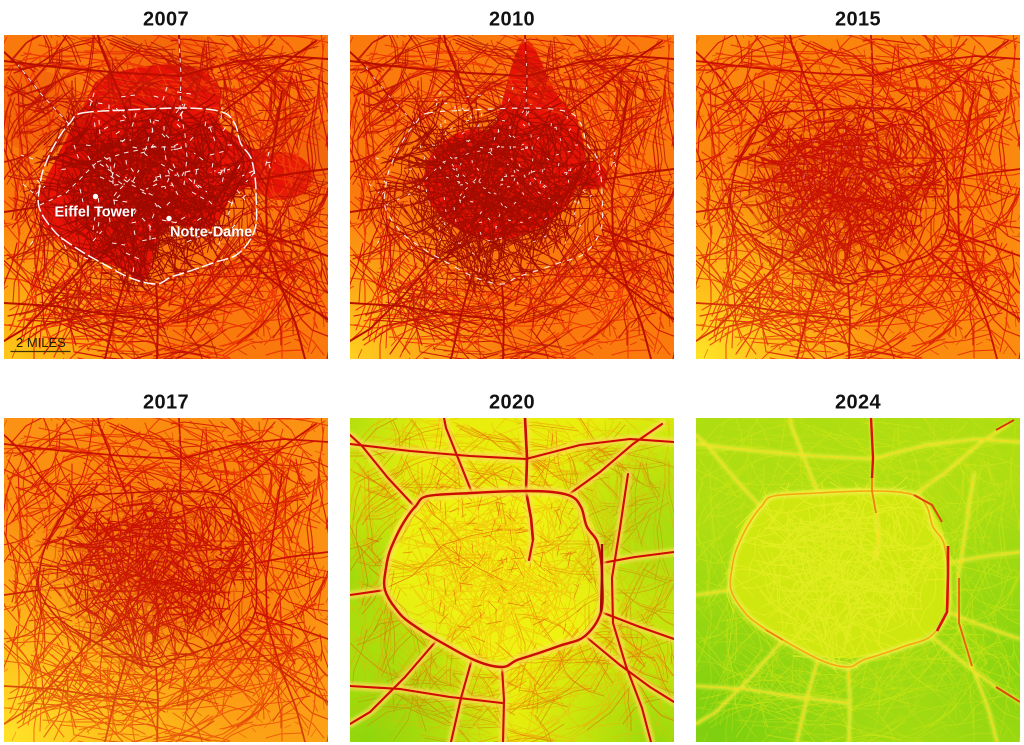  What do you see at coordinates (166, 20) in the screenshot?
I see `svg-text: 2007` at bounding box center [166, 20].